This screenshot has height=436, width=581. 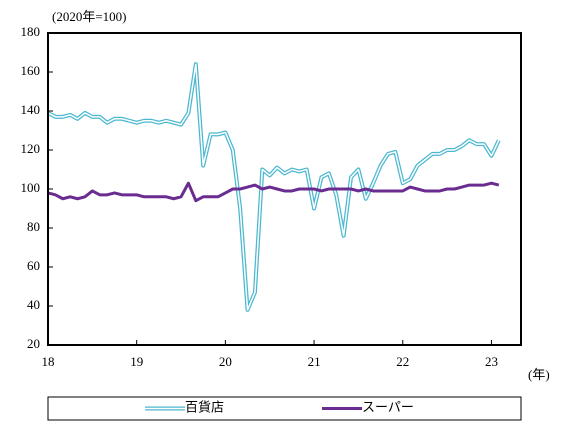 I want to click on x-tick-label: 20, so click(x=225, y=361).